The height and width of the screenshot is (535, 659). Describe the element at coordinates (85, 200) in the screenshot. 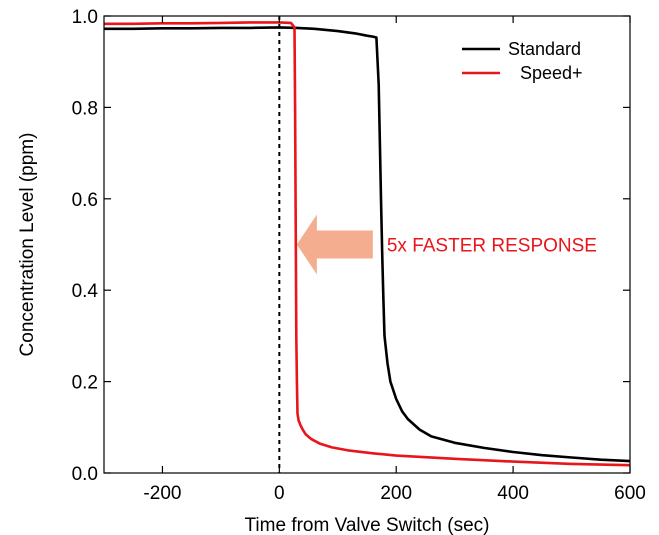

I see `y-tick-label: 0.6` at that location.